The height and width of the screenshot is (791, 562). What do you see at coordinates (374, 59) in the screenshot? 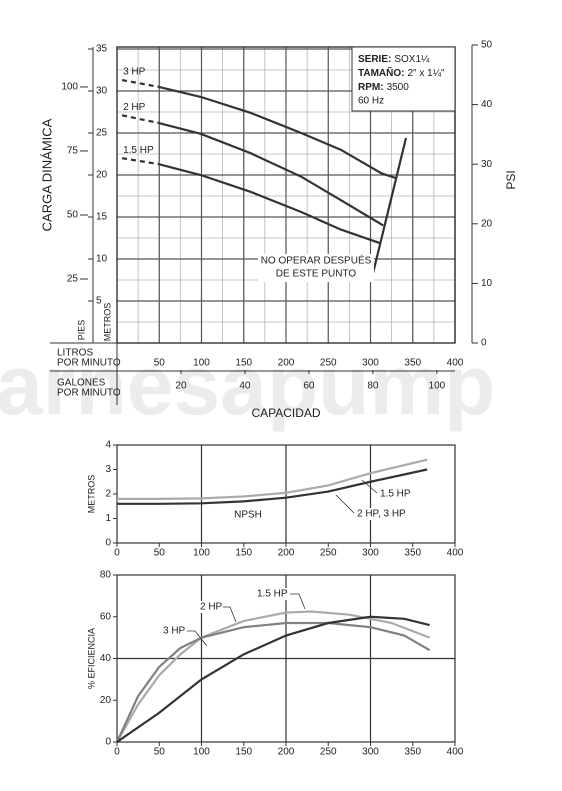
I see `info-key: SERIE:` at bounding box center [374, 59].